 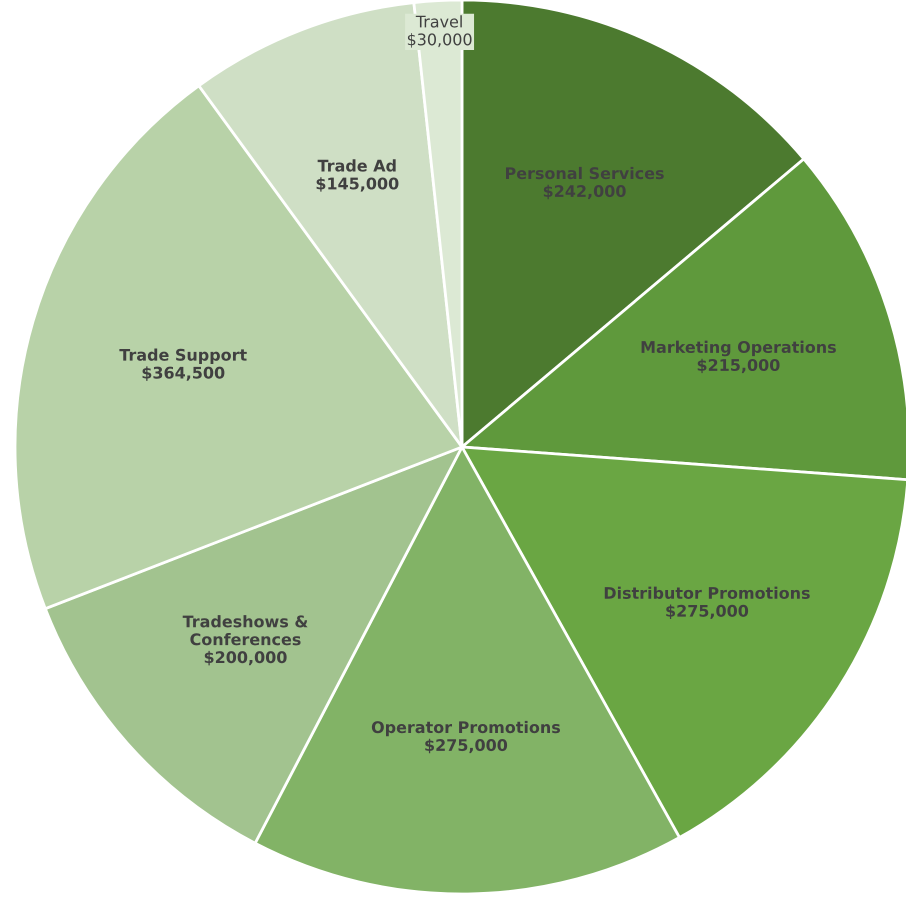 What do you see at coordinates (585, 173) in the screenshot?
I see `slice-label: Personal Services` at bounding box center [585, 173].